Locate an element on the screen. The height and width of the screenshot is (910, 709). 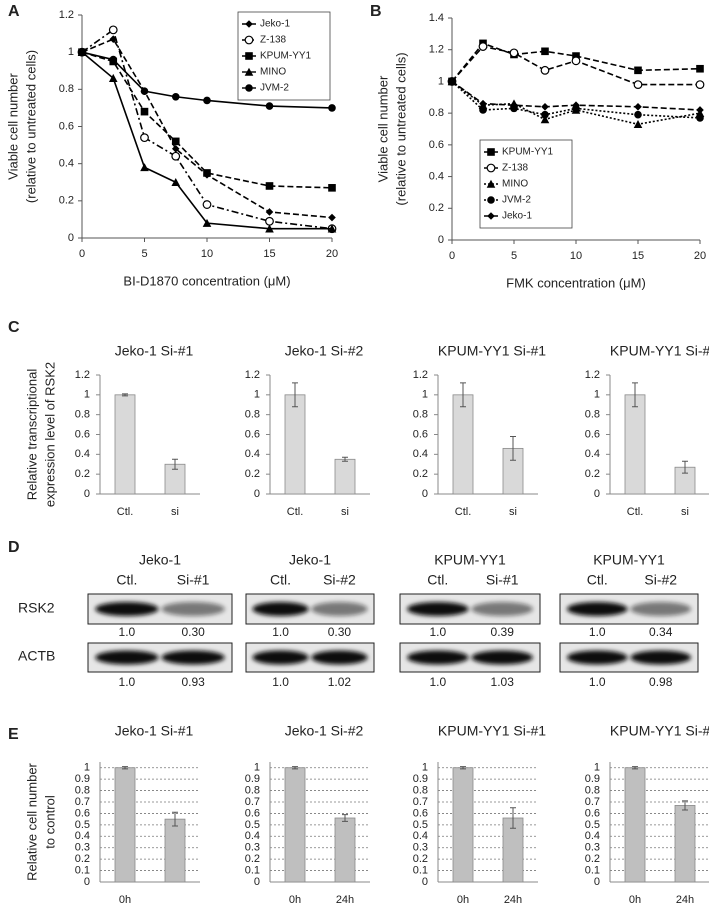
lane-label: Ctl. is located at coordinates (280, 580).